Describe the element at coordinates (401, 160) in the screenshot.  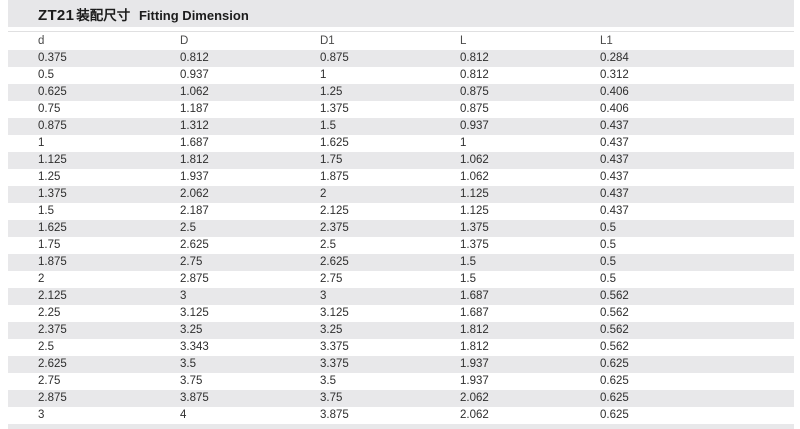
I see `table-row: 1.125 1.812 1.75 1.062 0.437` at that location.